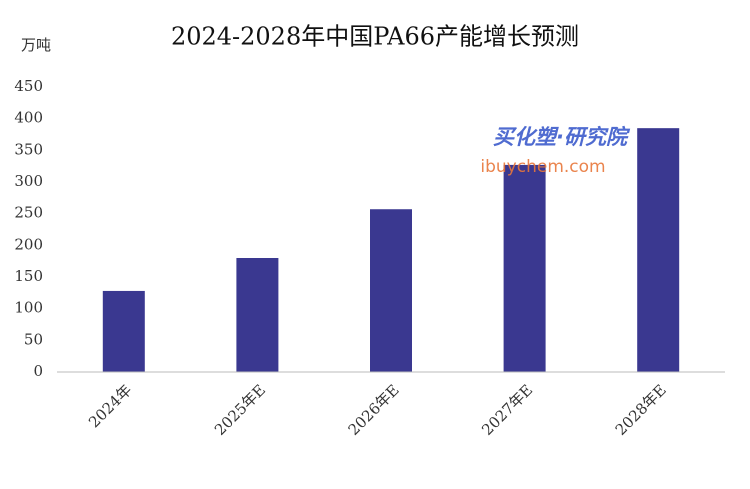 Image resolution: width=750 pixels, height=489 pixels. What do you see at coordinates (542, 167) in the screenshot?
I see `watermark: ibuychem.com` at bounding box center [542, 167].